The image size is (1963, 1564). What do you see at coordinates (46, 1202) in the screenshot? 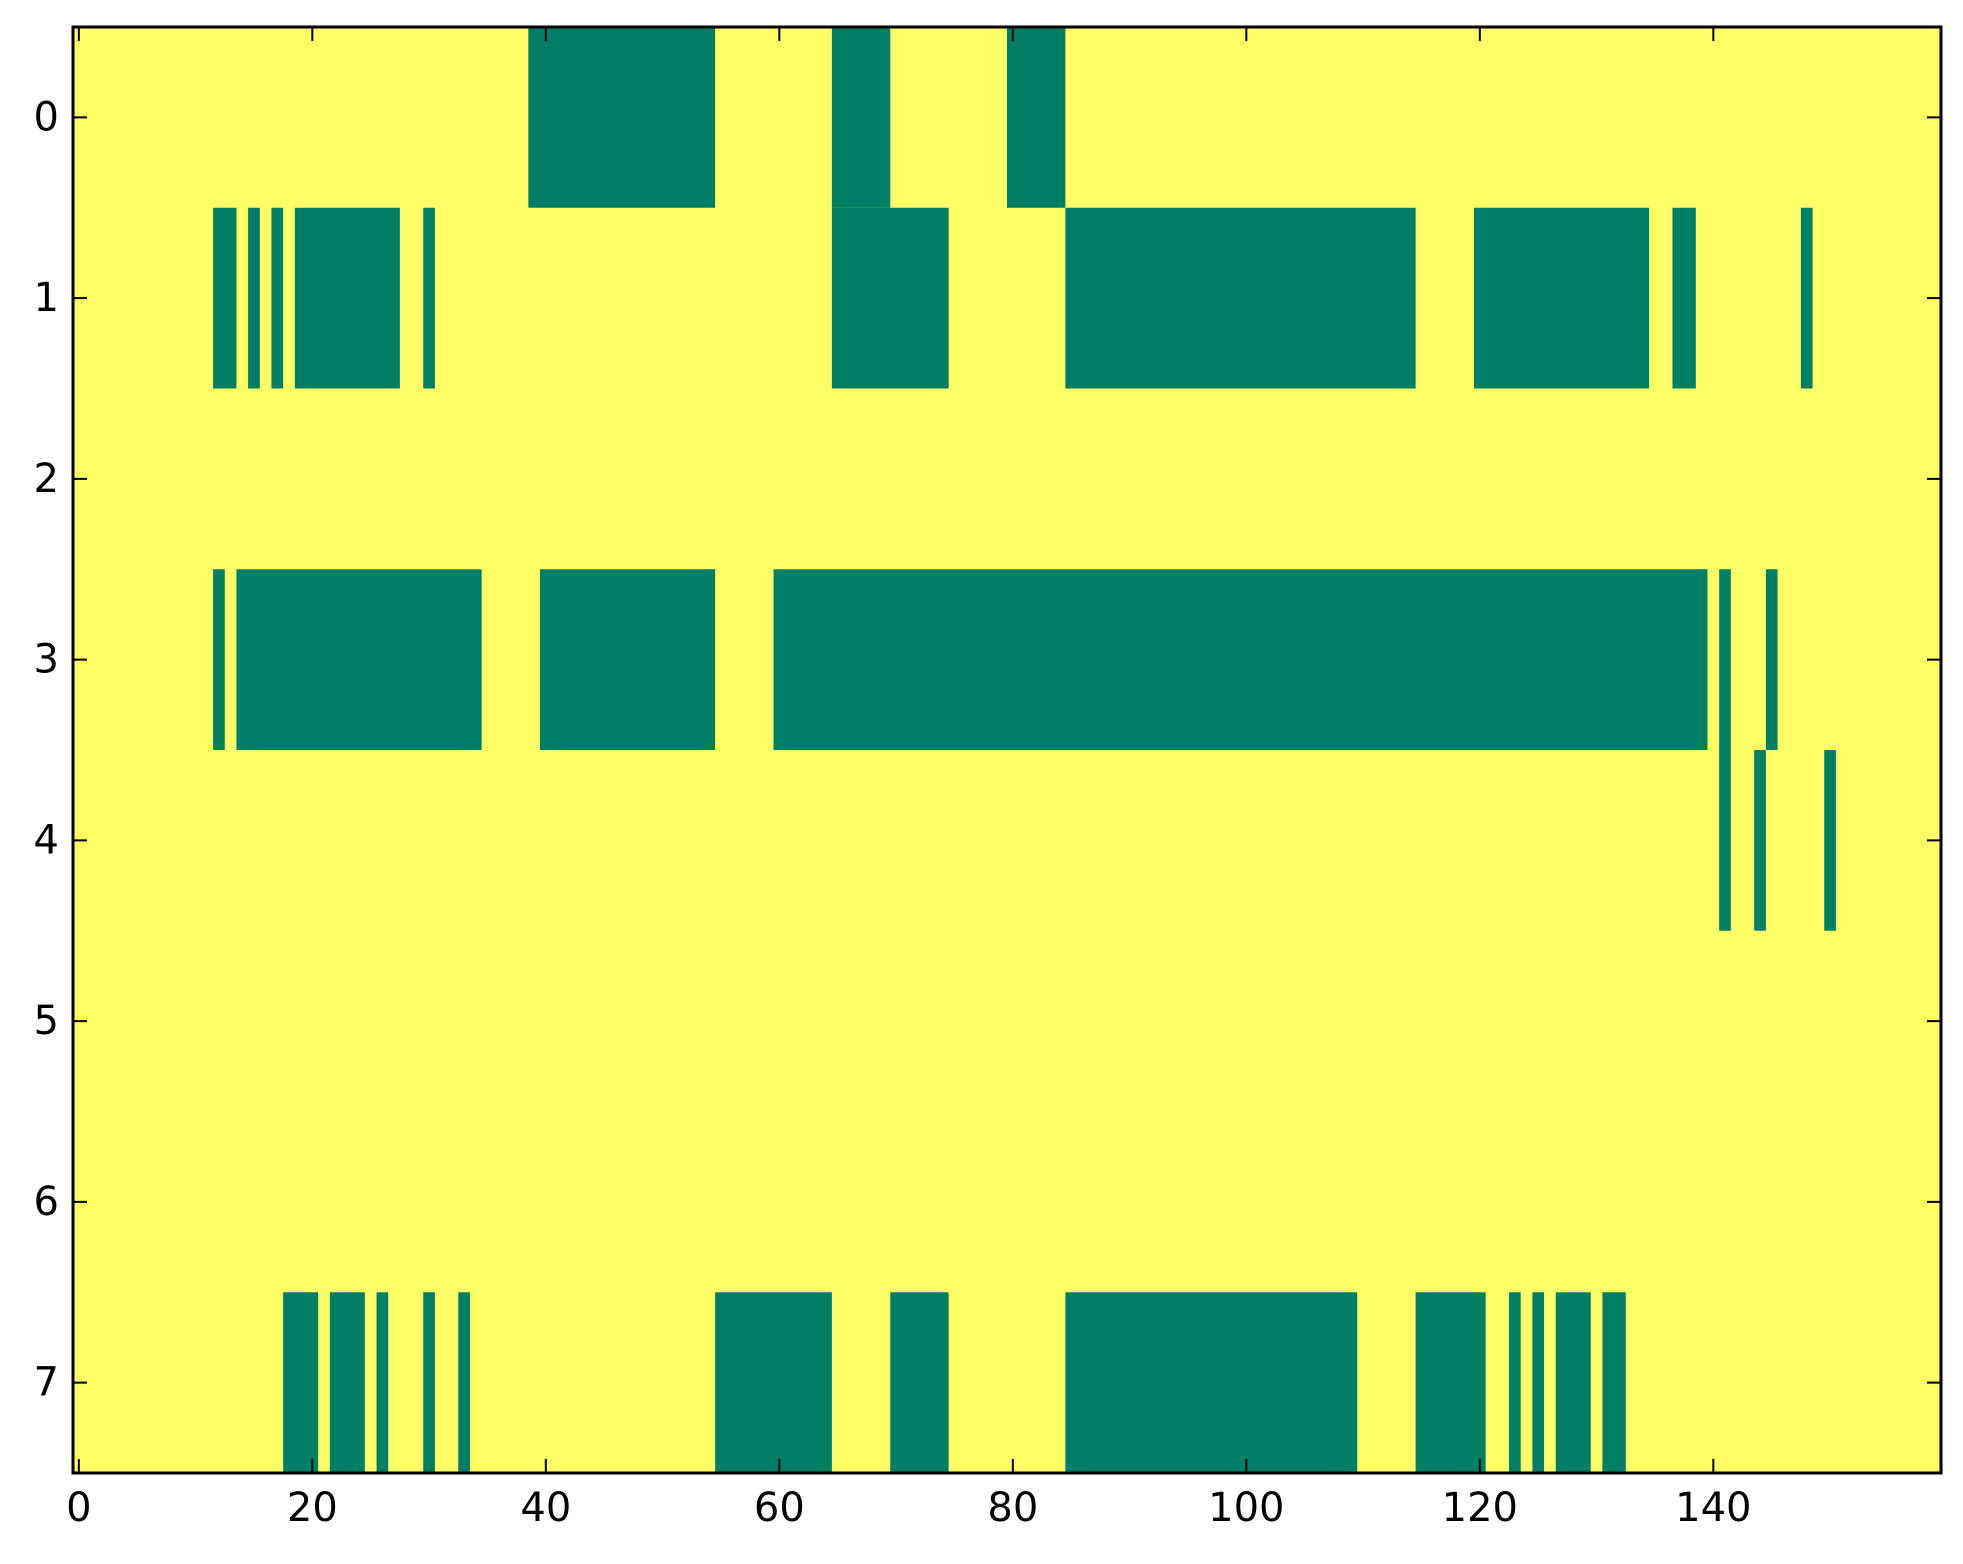
I see `y-tick-label: 6` at bounding box center [46, 1202].